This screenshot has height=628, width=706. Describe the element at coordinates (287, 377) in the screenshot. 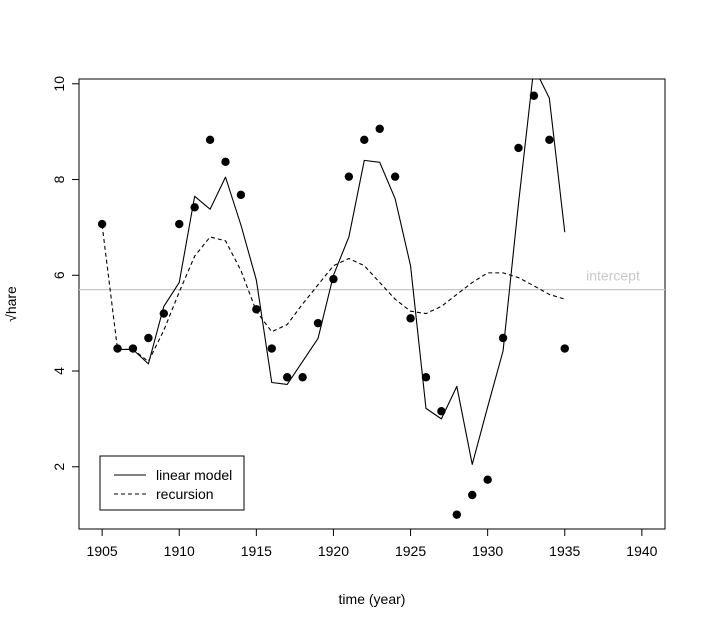

I see `data-point-1917` at that location.